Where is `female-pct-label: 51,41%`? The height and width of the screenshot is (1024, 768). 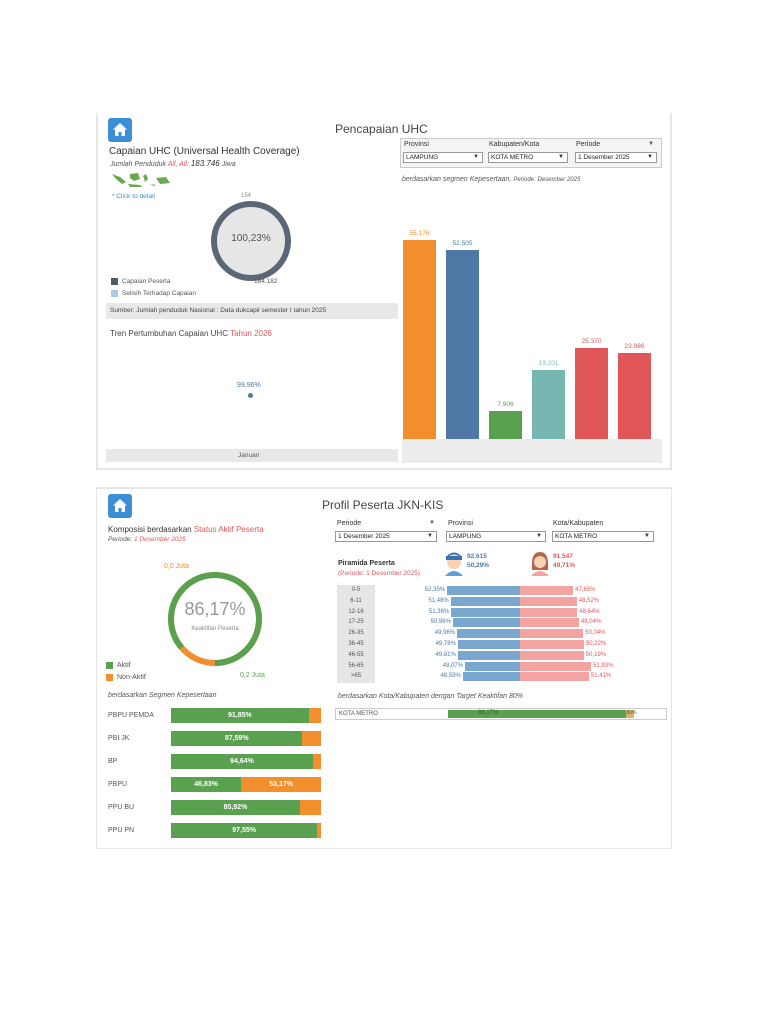
female-pct-label: 51,41% is located at coordinates (601, 676).